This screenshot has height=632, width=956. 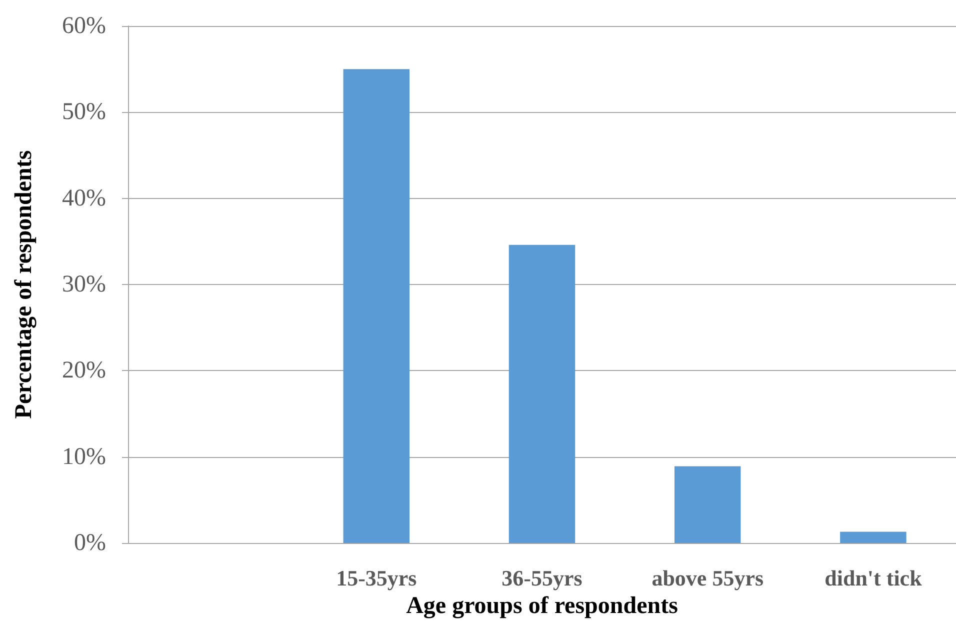 What do you see at coordinates (84, 371) in the screenshot?
I see `y-tick-label: 20%` at bounding box center [84, 371].